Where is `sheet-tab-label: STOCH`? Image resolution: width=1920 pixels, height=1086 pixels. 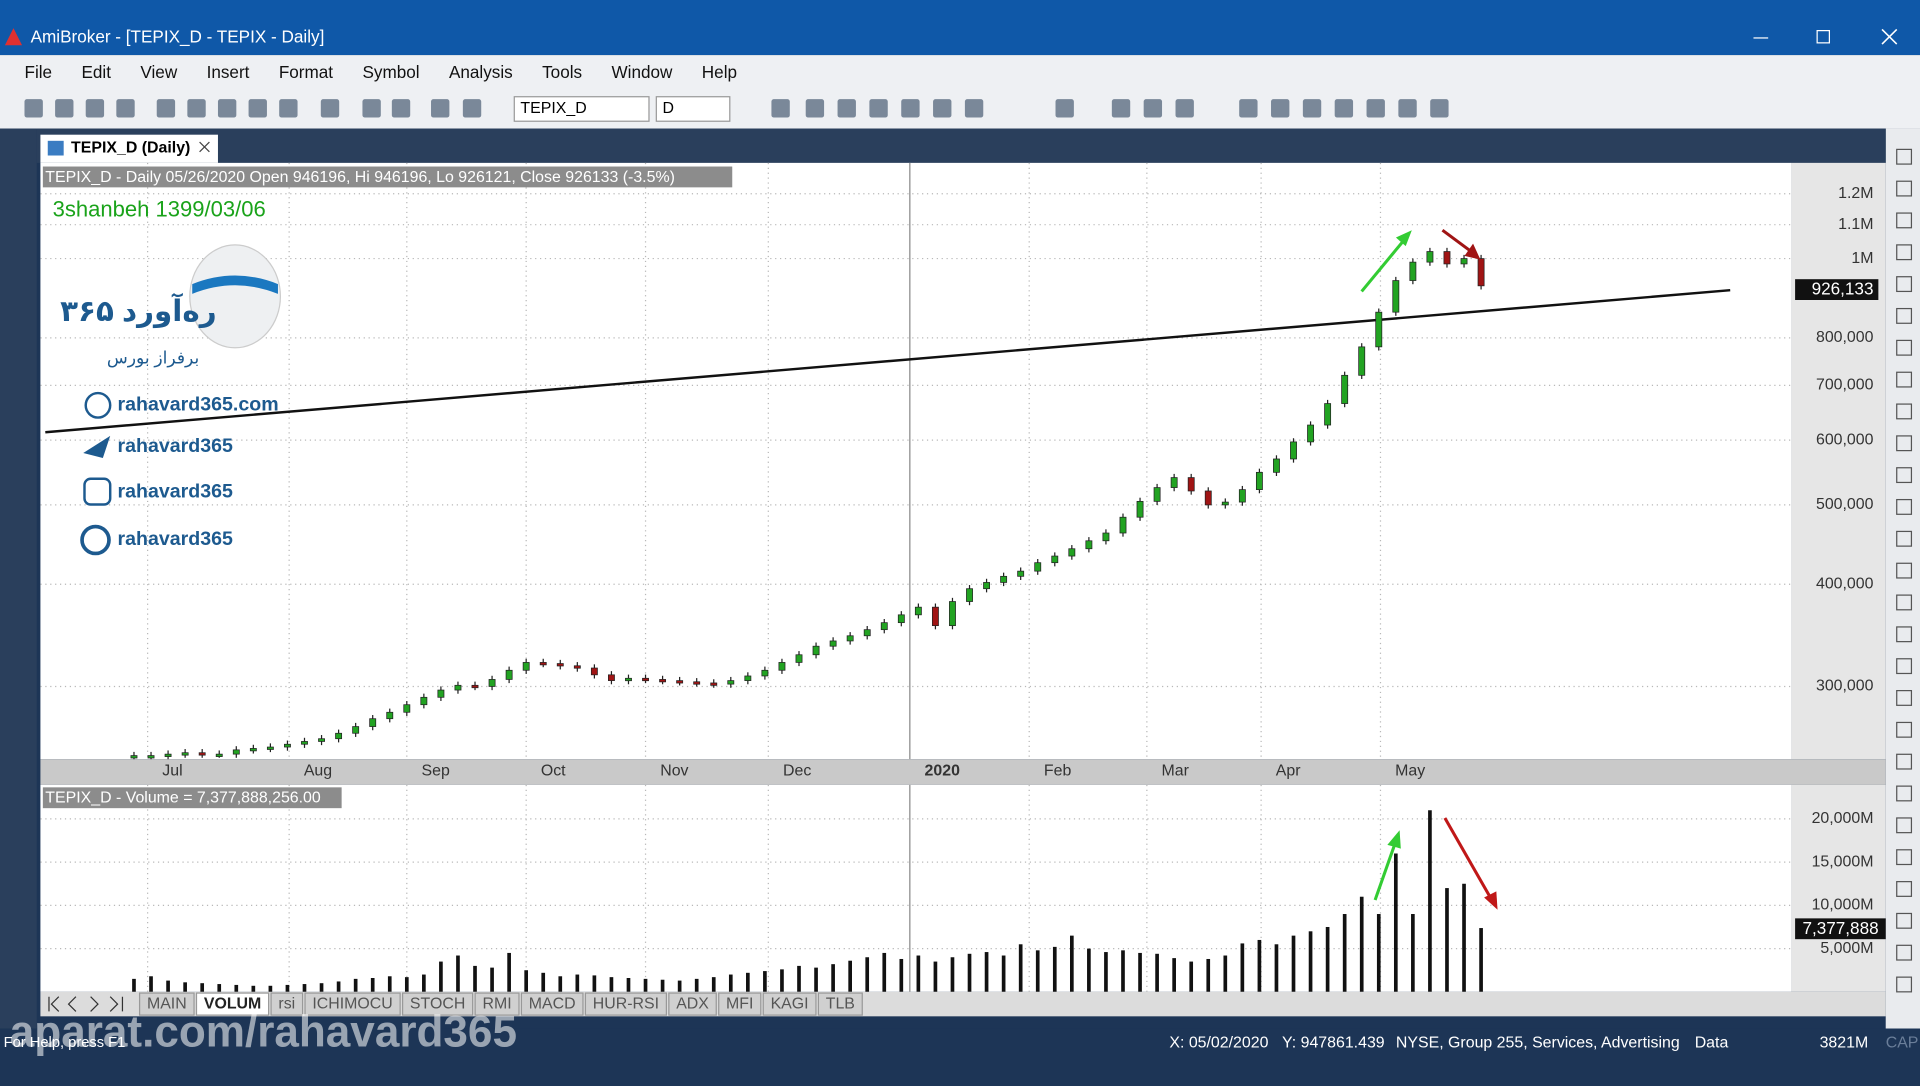 sheet-tab-label: STOCH is located at coordinates (437, 1003).